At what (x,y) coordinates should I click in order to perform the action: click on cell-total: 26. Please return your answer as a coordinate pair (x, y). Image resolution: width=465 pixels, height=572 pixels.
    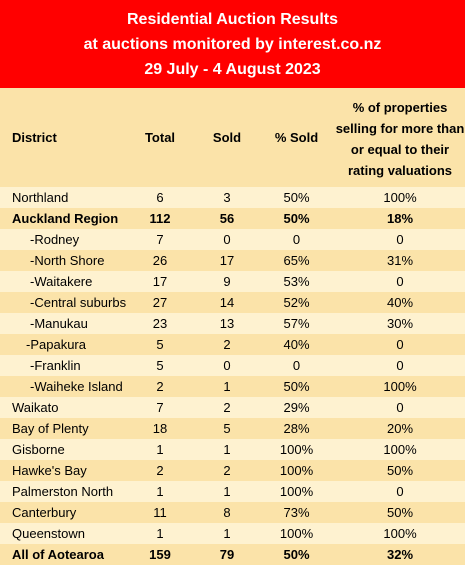
    Looking at the image, I should click on (160, 260).